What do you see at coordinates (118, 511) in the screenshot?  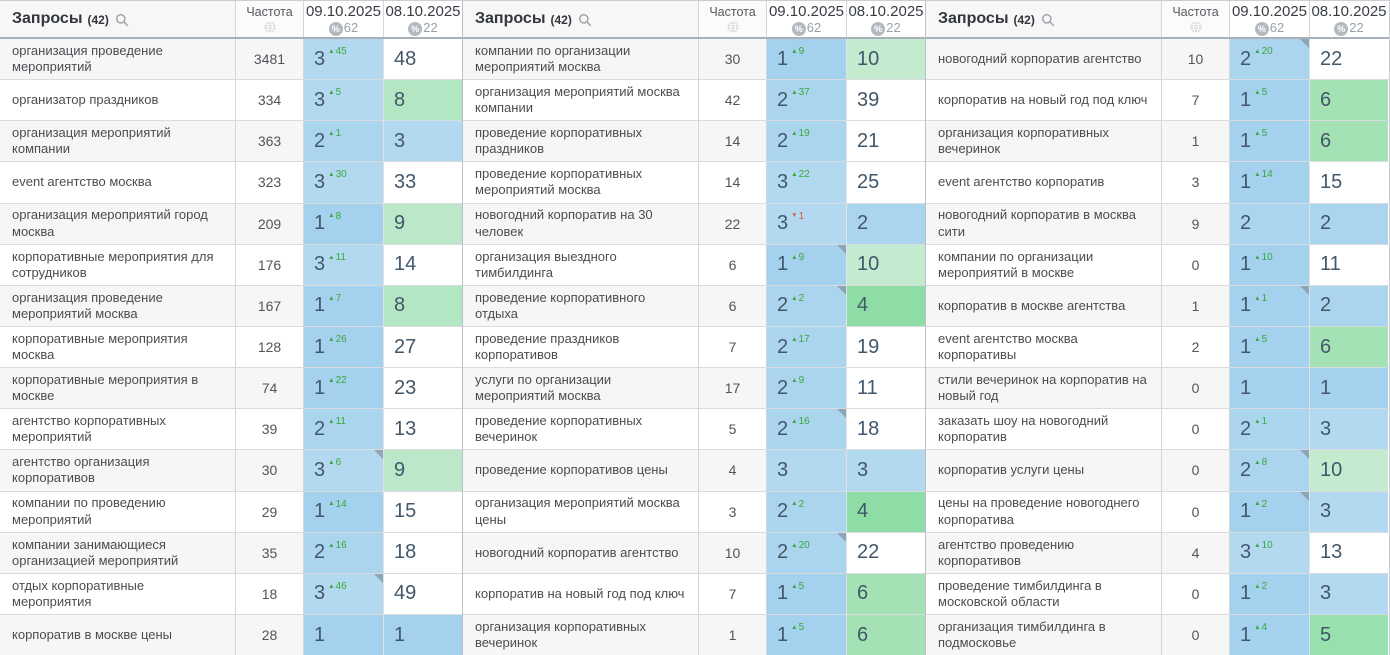 I see `query-cell: компании по проведению мероприятий` at bounding box center [118, 511].